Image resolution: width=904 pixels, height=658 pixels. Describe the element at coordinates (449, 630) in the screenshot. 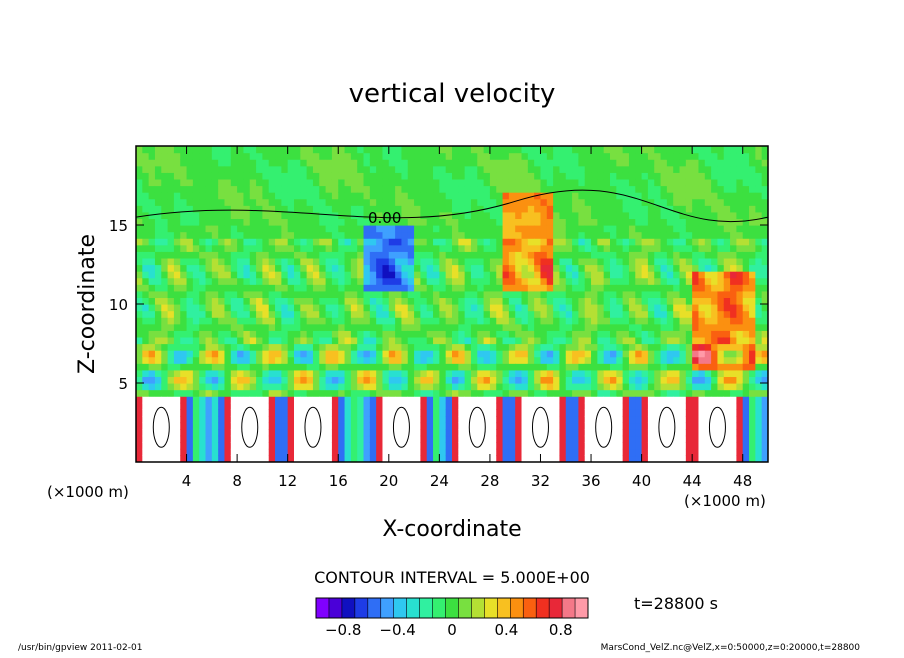

I see `colorbar-ticks: −0.8 −0.4 0 0.4 0.8` at that location.